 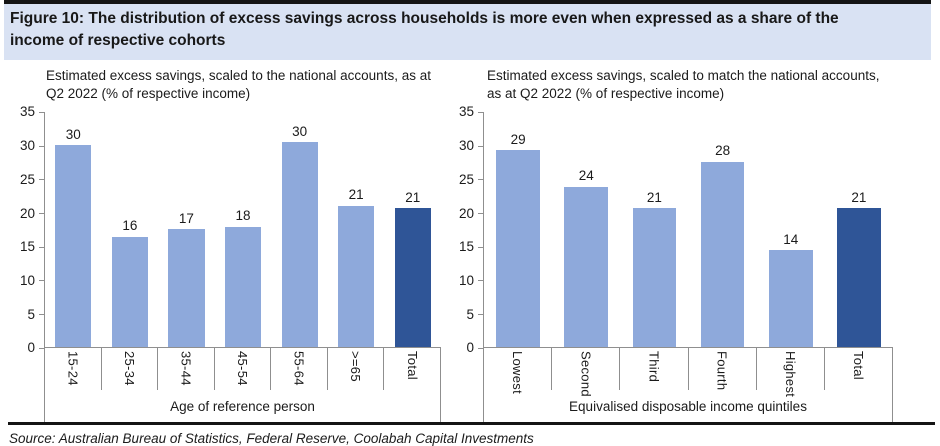 What do you see at coordinates (723, 369) in the screenshot?
I see `x-category-cell: Fourth` at bounding box center [723, 369].